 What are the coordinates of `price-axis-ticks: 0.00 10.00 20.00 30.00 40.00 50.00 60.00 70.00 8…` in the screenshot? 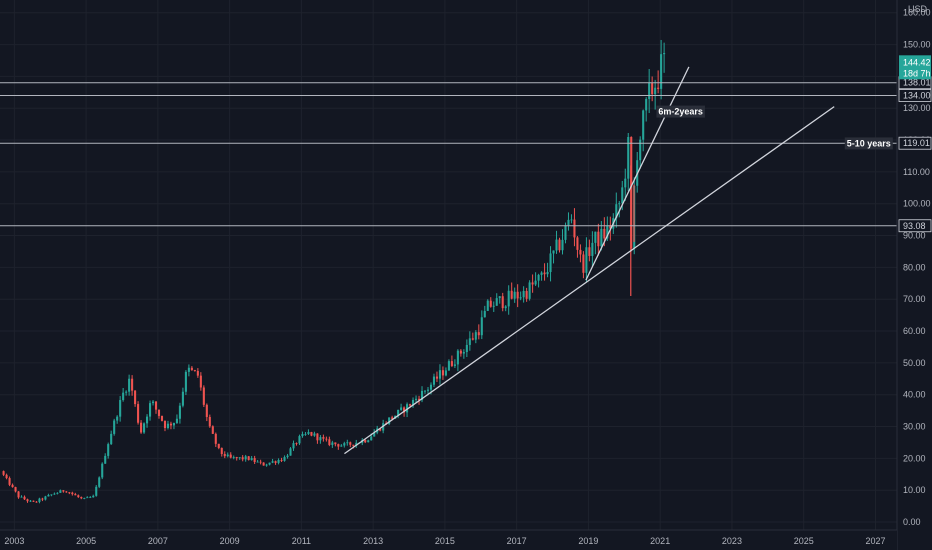 It's located at (917, 267).